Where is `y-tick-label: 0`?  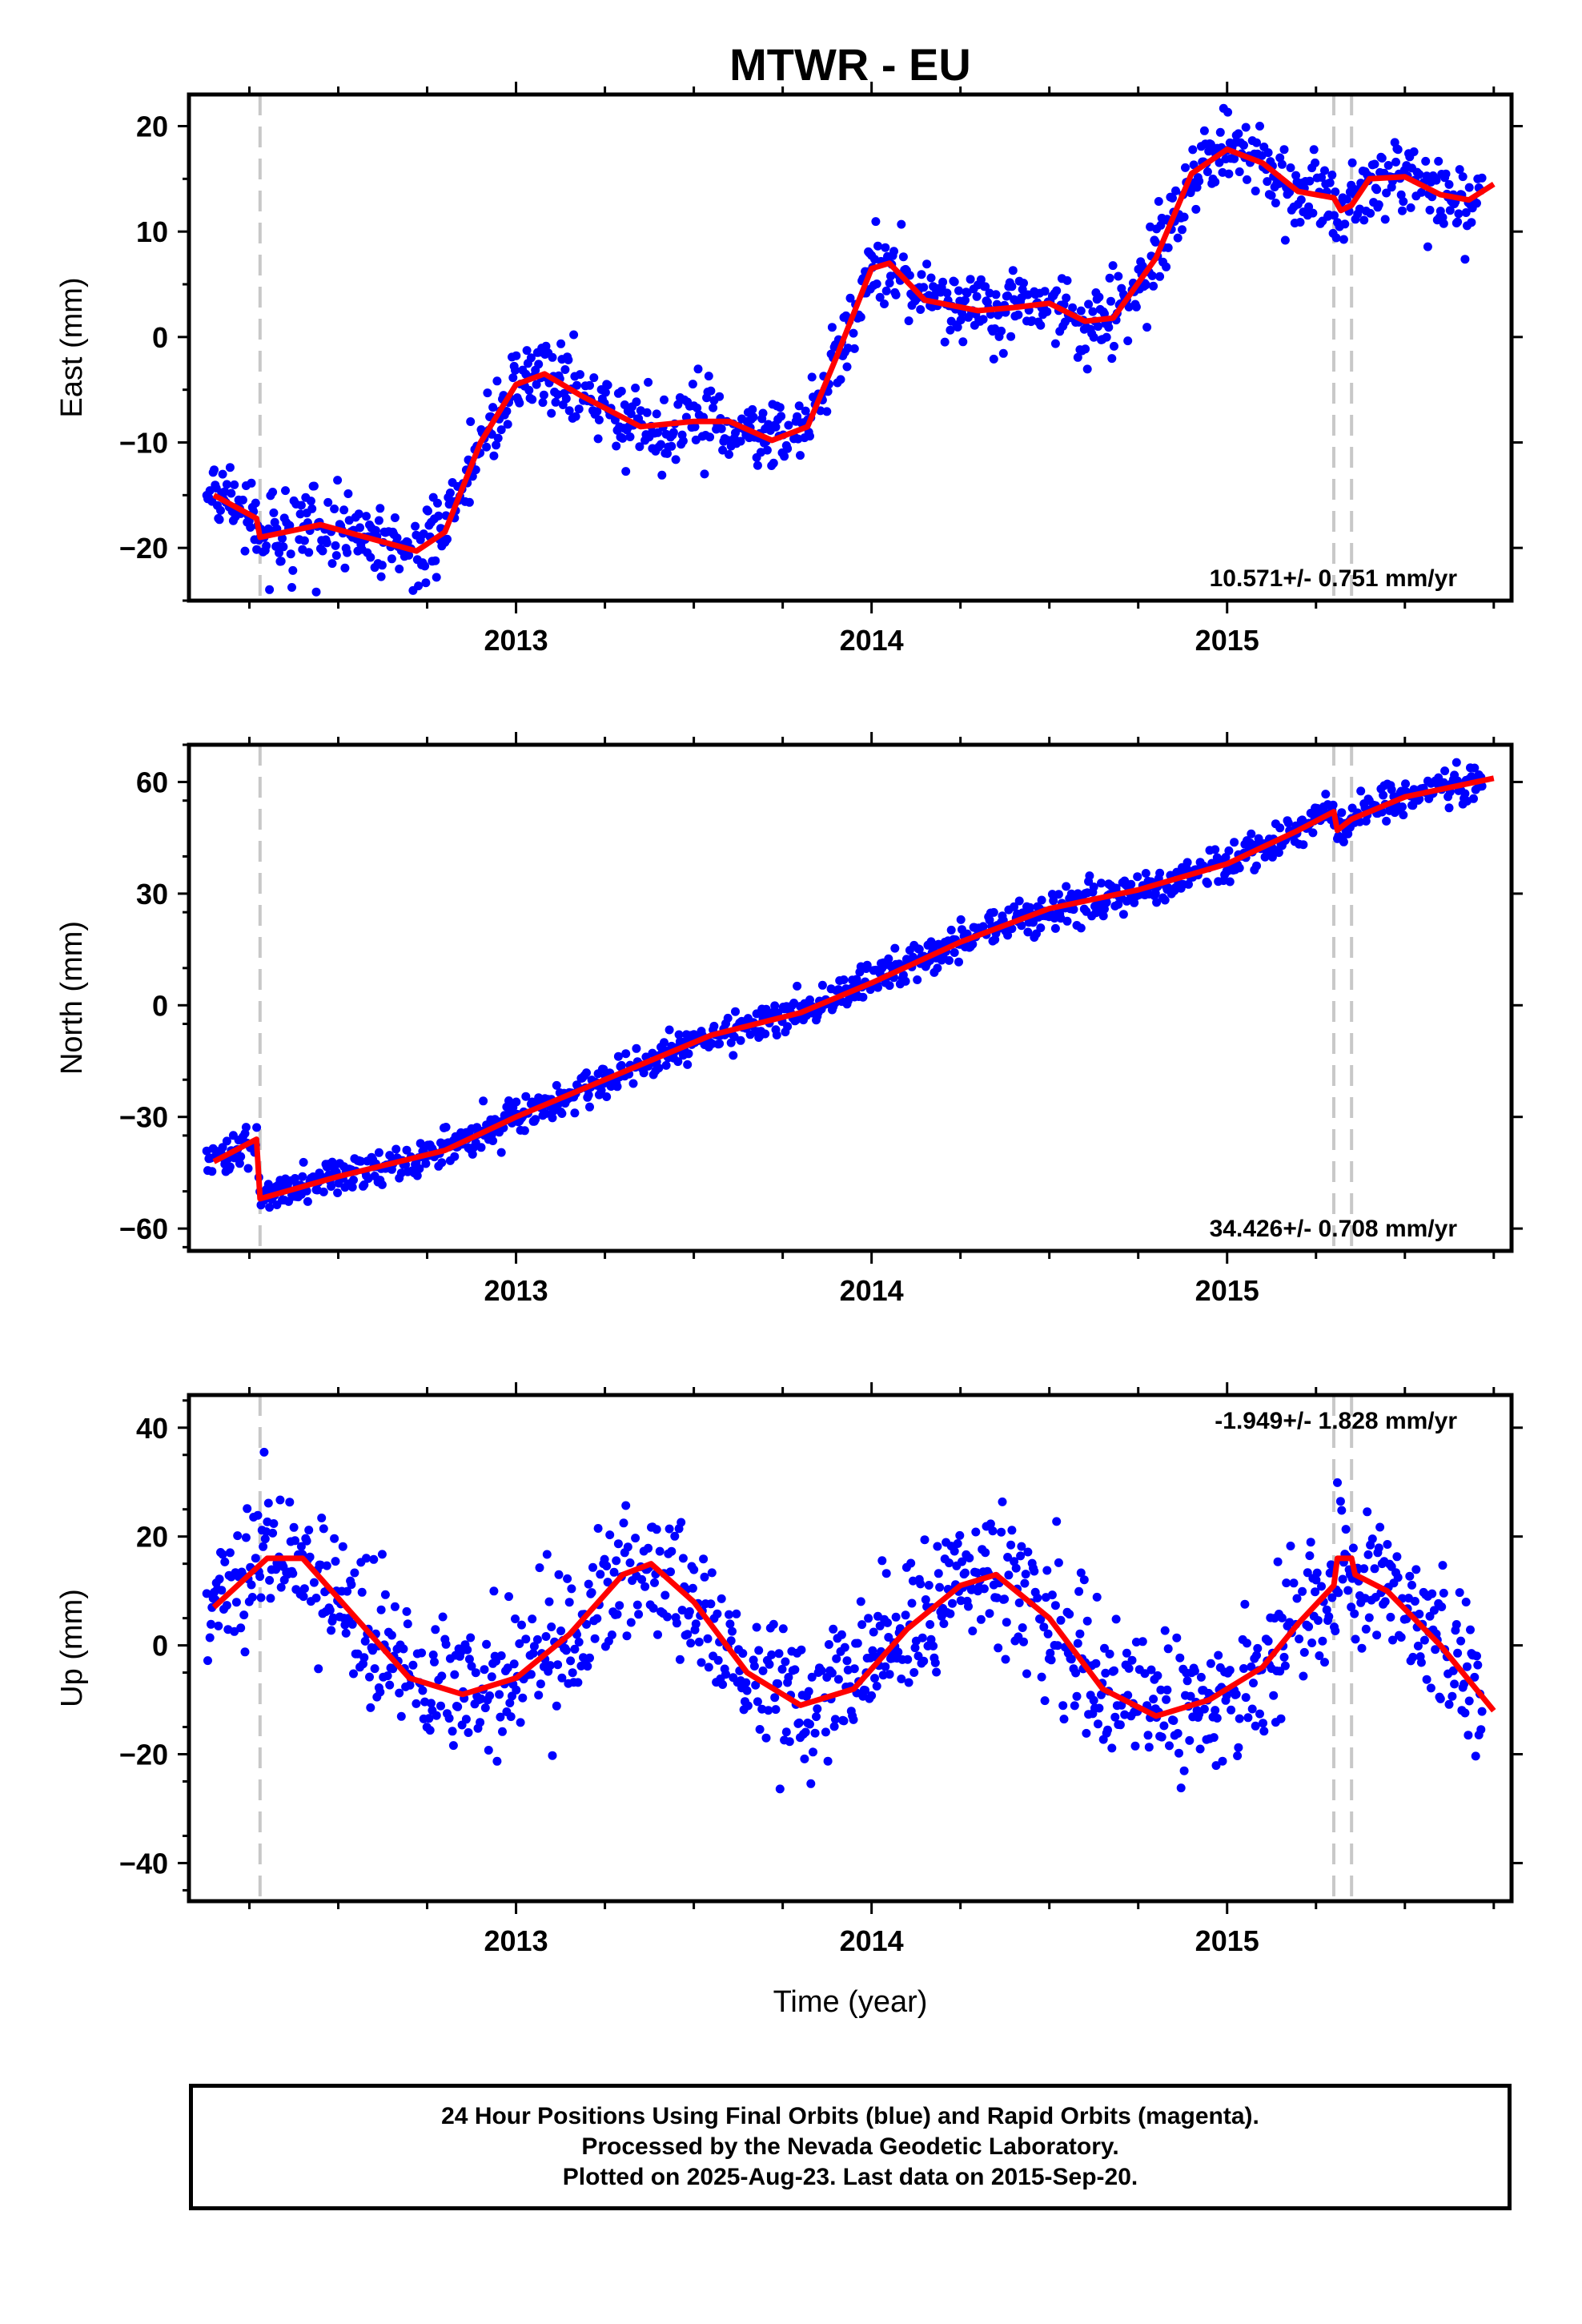
y-tick-label: 0 is located at coordinates (160, 1646).